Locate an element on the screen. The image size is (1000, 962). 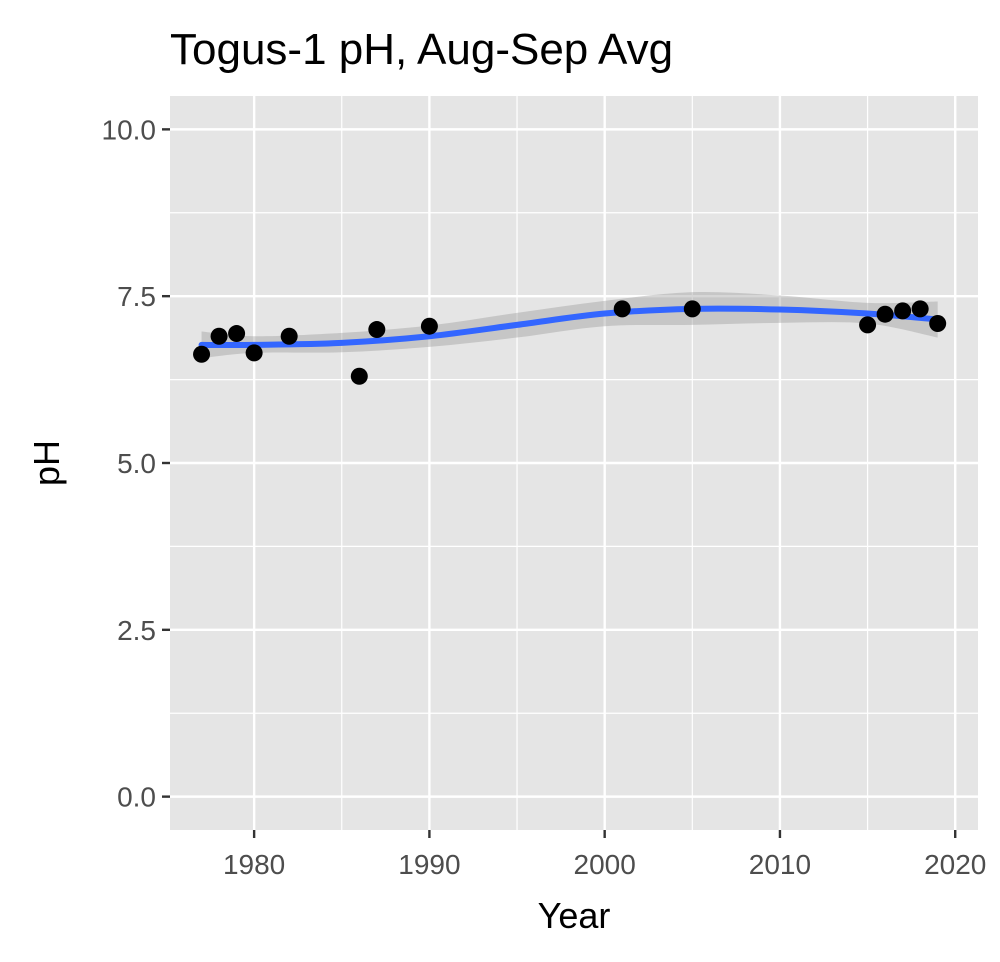
x-axis-title: Year is located at coordinates (574, 915).